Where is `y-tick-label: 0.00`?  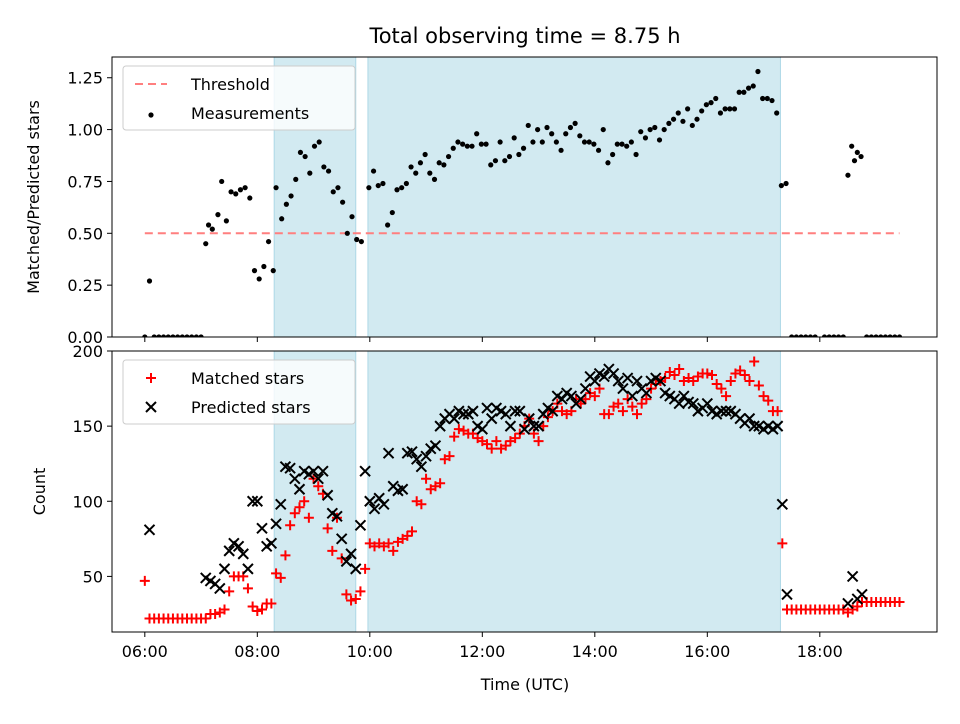
y-tick-label: 0.00 is located at coordinates (85, 337).